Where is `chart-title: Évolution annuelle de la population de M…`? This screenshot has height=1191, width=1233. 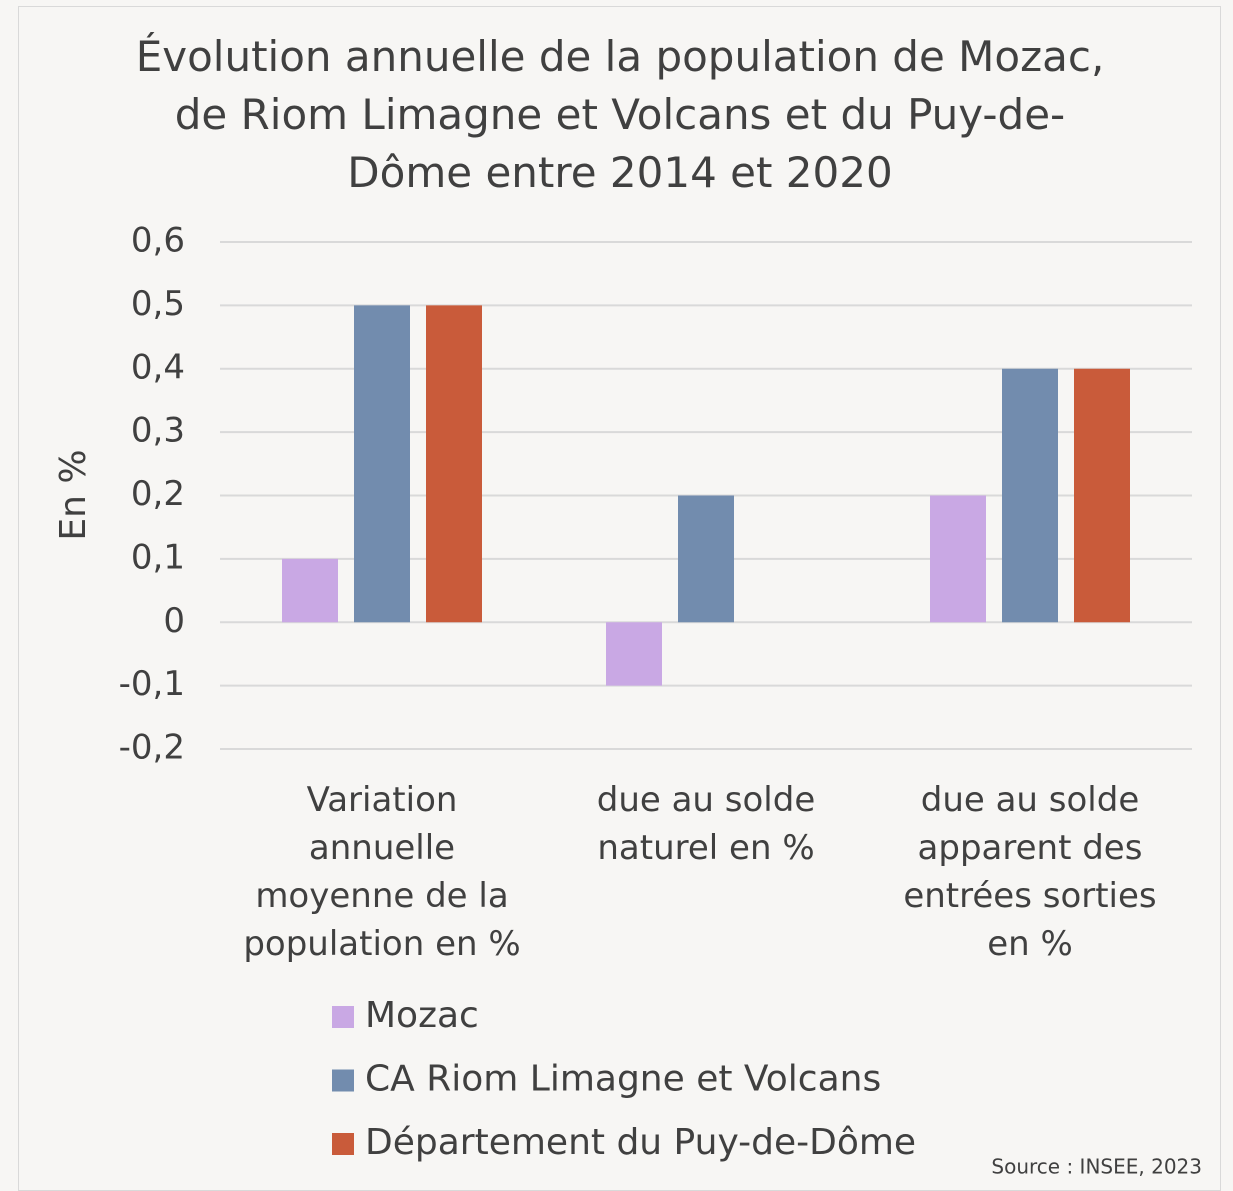
chart-title: Évolution annuelle de la population de M… is located at coordinates (620, 114).